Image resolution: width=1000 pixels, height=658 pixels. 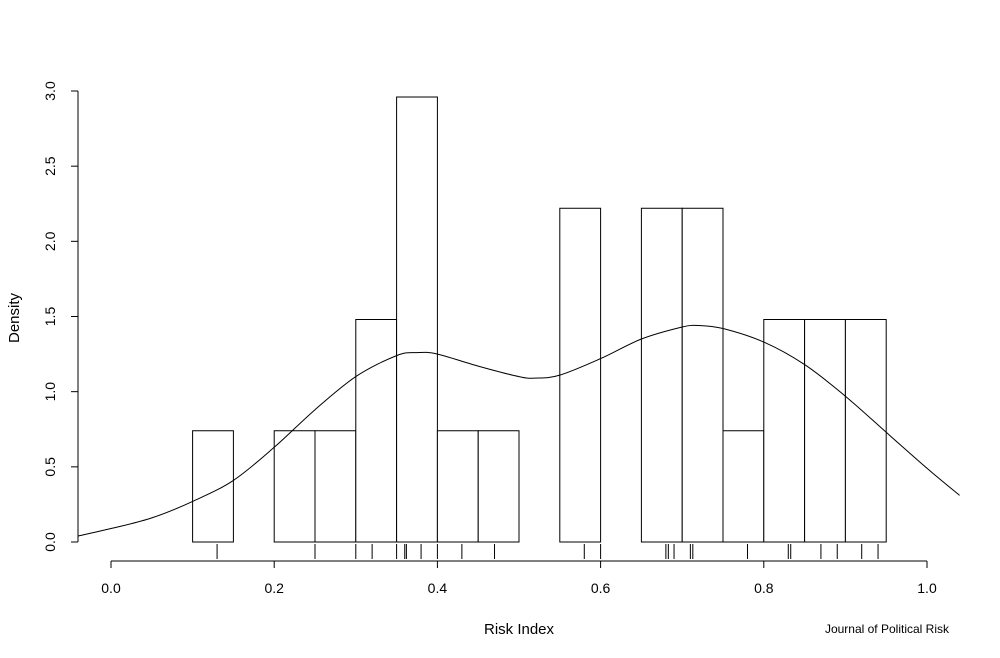 What do you see at coordinates (601, 588) in the screenshot?
I see `x-tick-label-3: 0.6` at bounding box center [601, 588].